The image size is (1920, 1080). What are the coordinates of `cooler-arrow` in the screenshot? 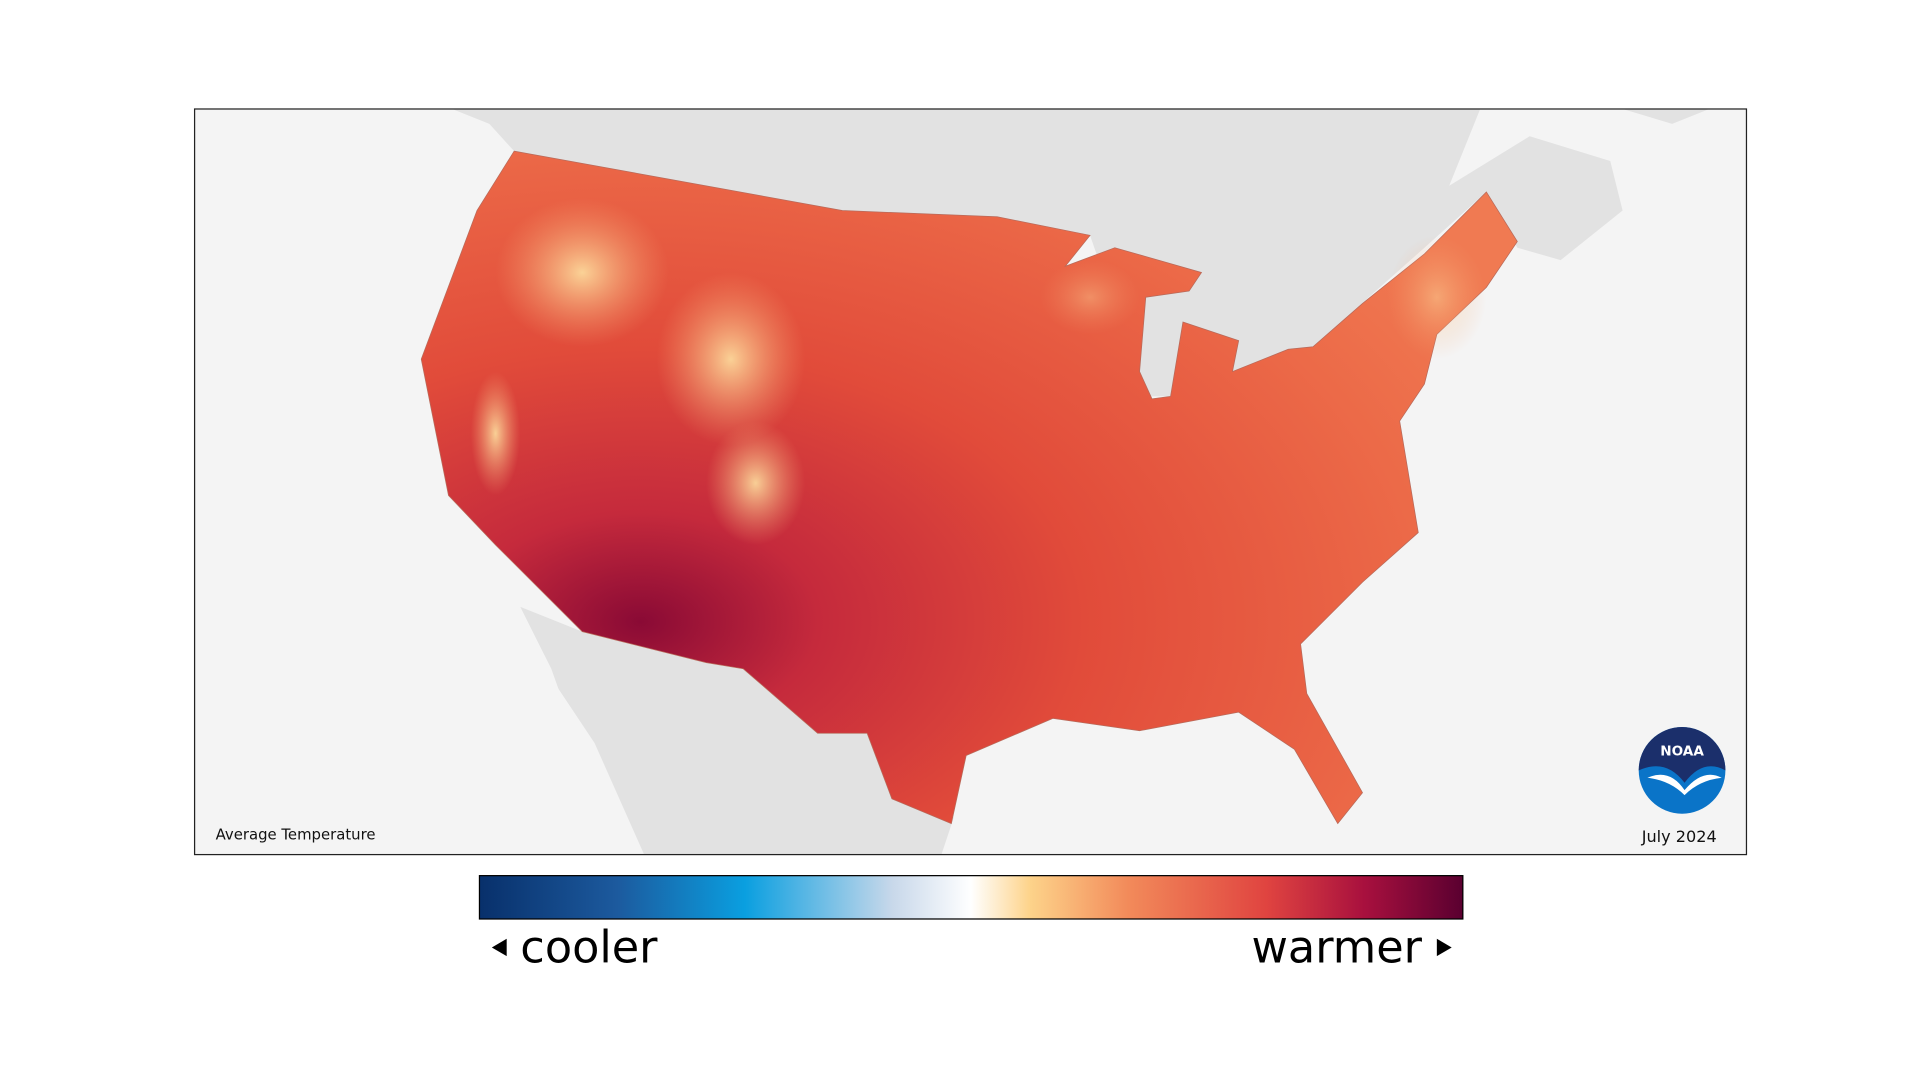 It's located at (499, 947).